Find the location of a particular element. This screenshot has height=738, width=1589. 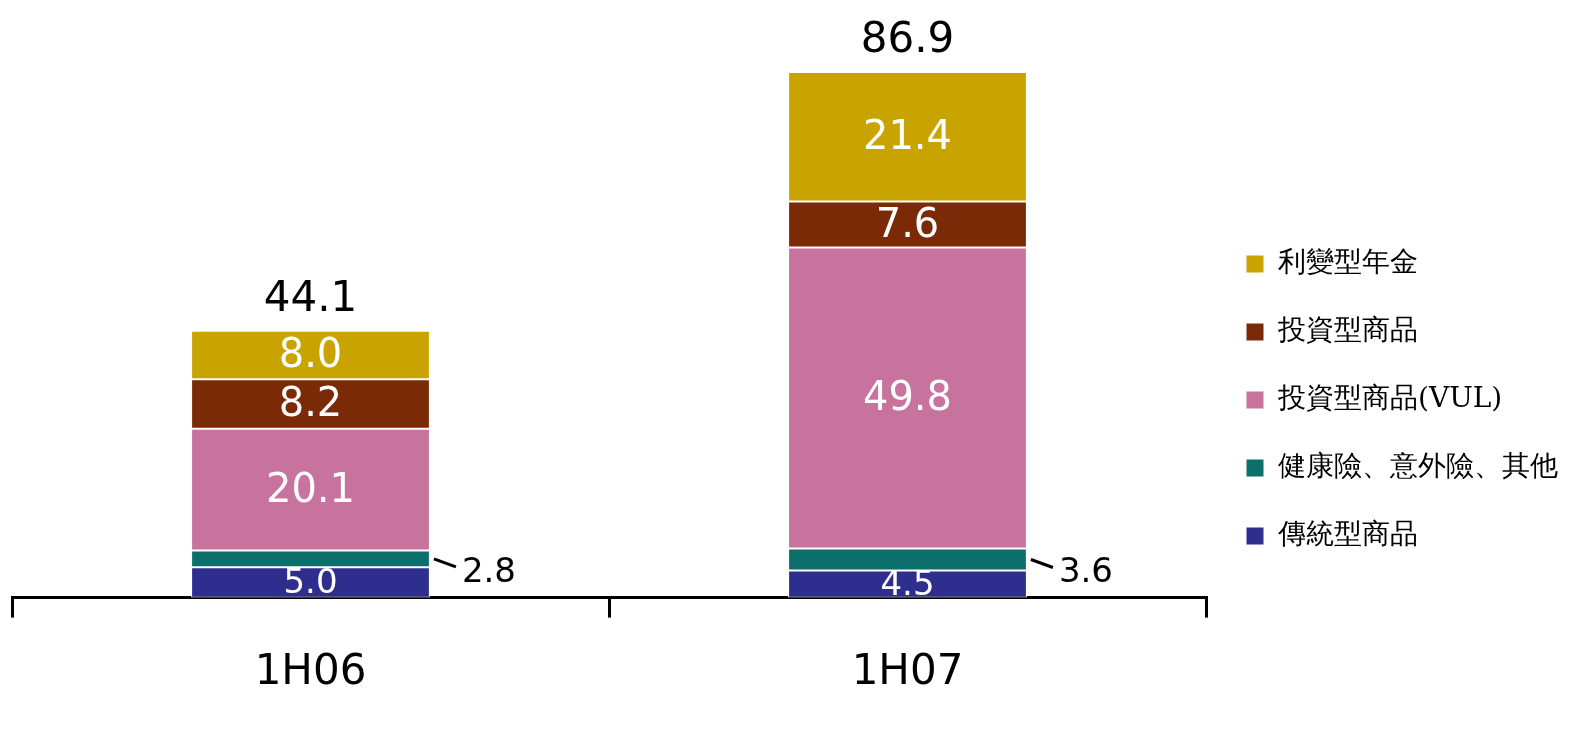

data-label: 49.8 is located at coordinates (907, 396).